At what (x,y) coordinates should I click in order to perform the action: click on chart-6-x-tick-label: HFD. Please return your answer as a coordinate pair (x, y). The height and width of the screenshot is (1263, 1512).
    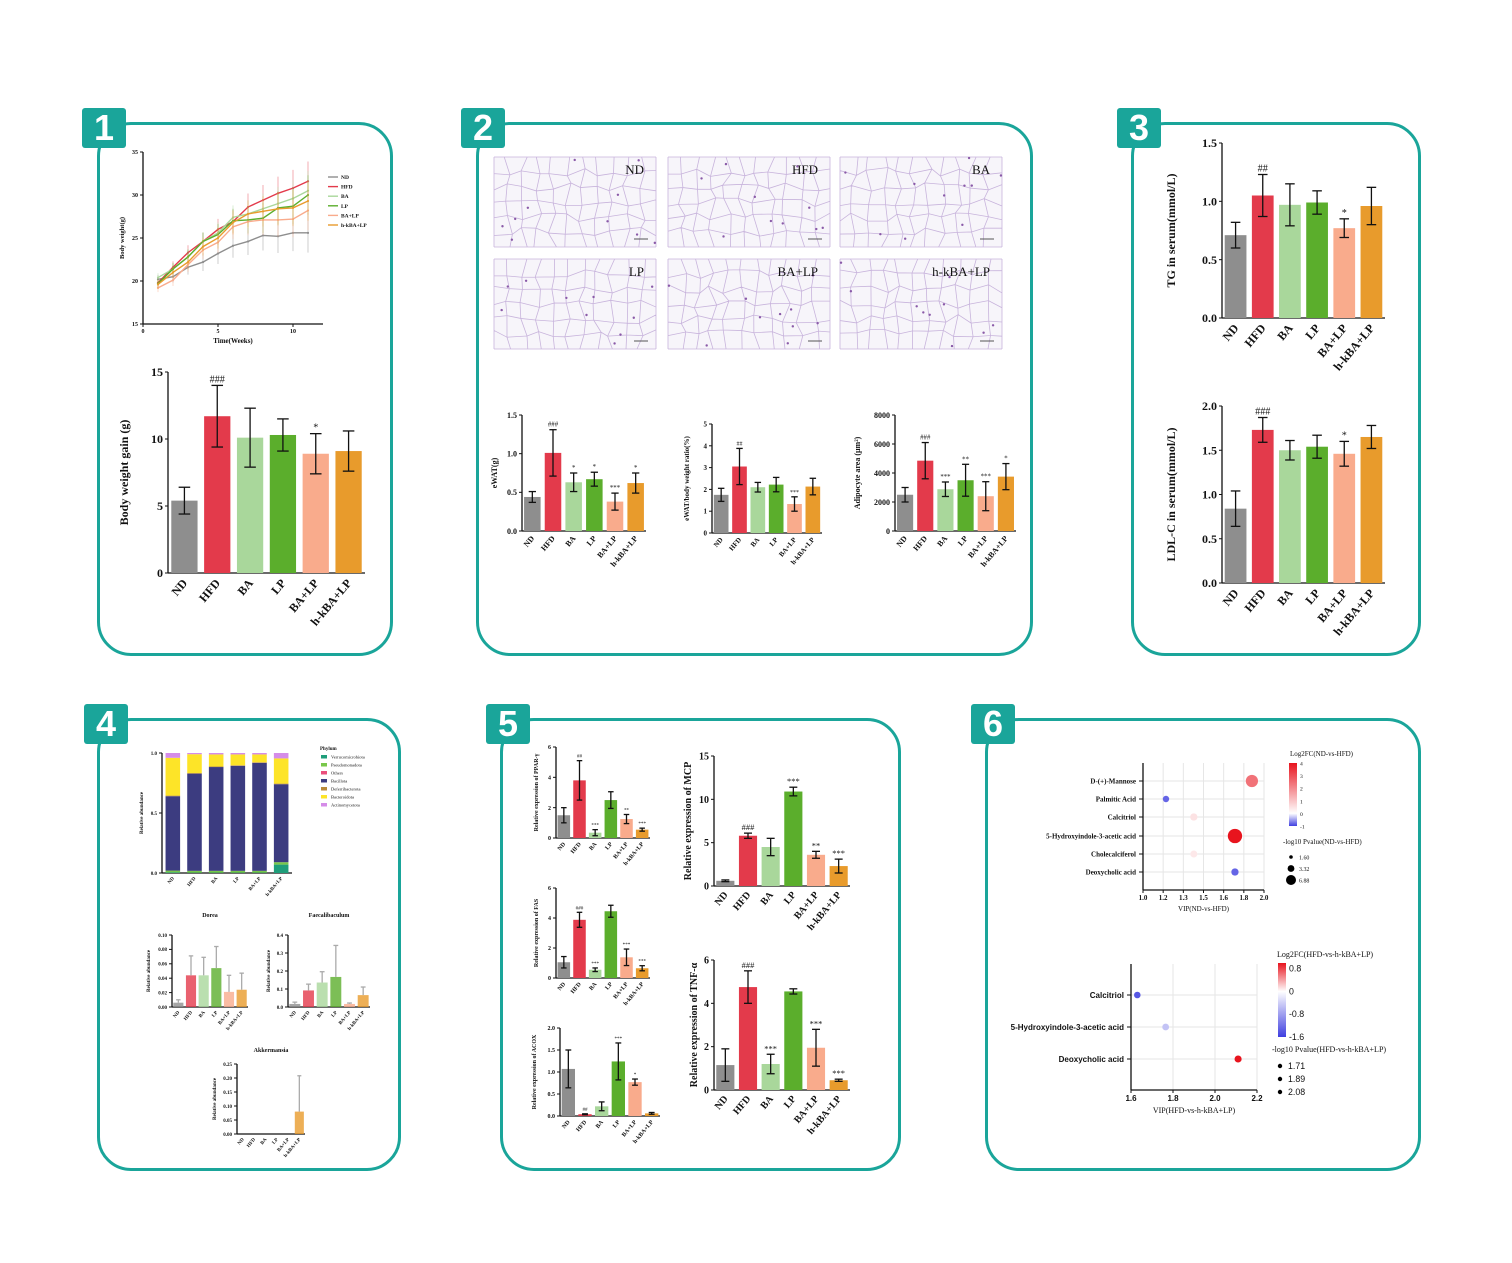
    Looking at the image, I should click on (1255, 600).